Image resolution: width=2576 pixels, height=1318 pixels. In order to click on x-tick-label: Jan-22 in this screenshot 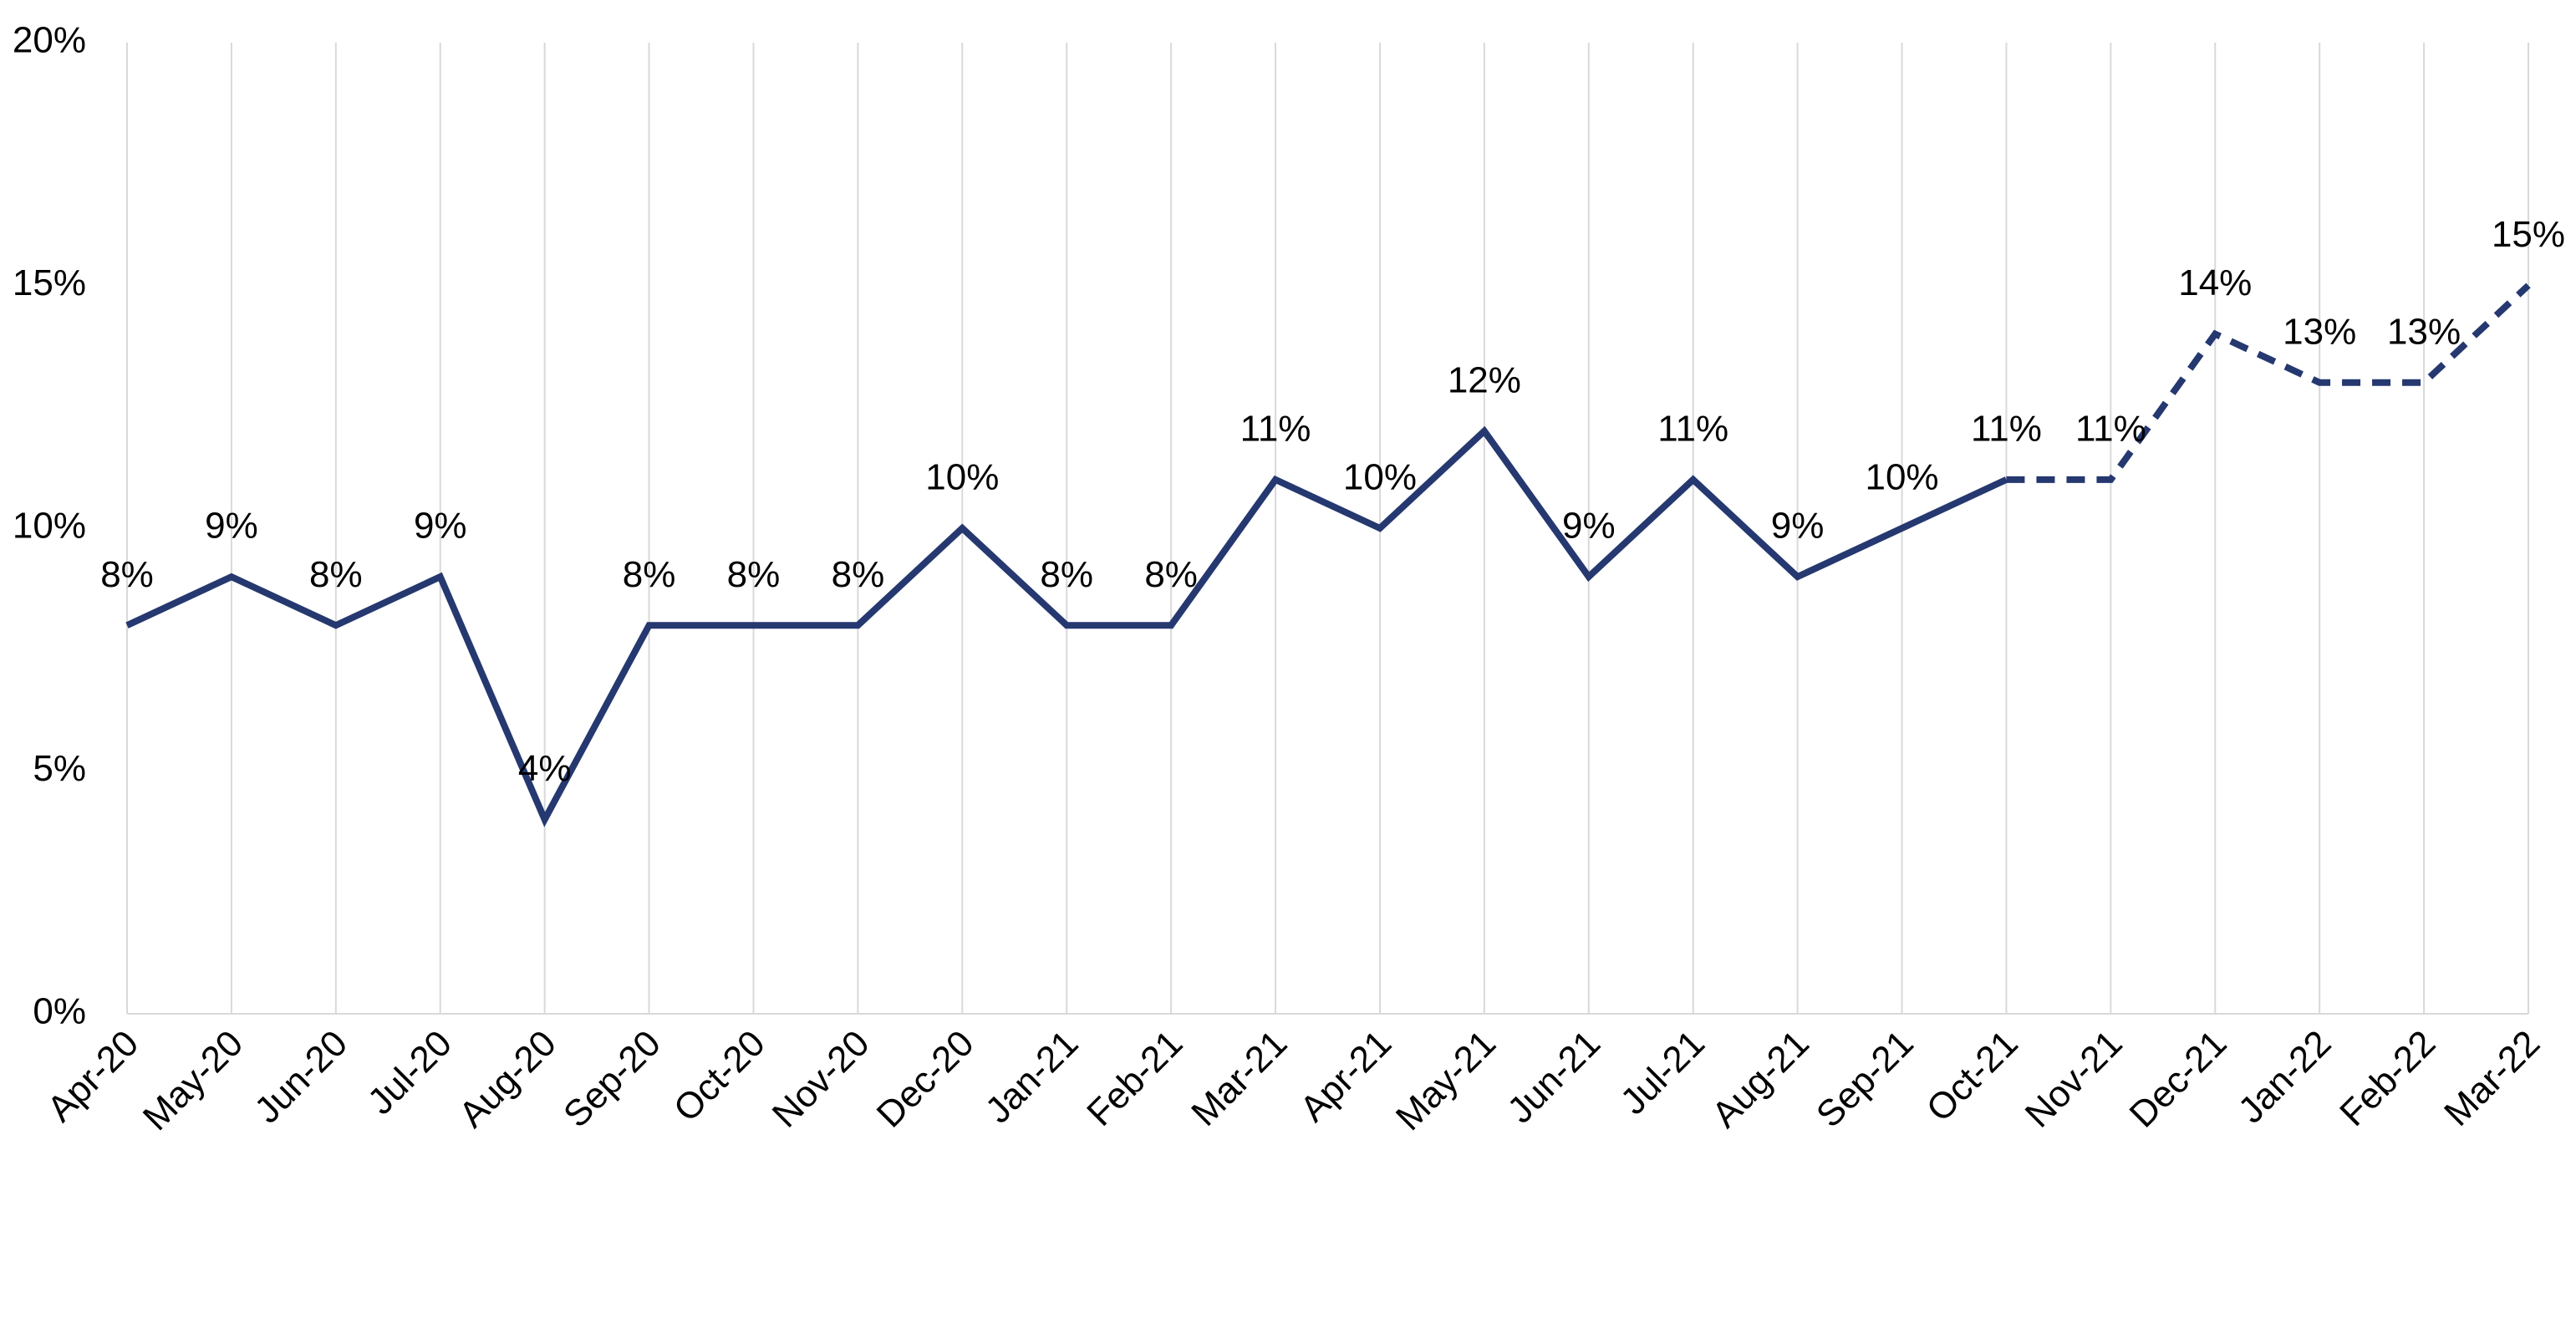, I will do `click(2285, 1077)`.